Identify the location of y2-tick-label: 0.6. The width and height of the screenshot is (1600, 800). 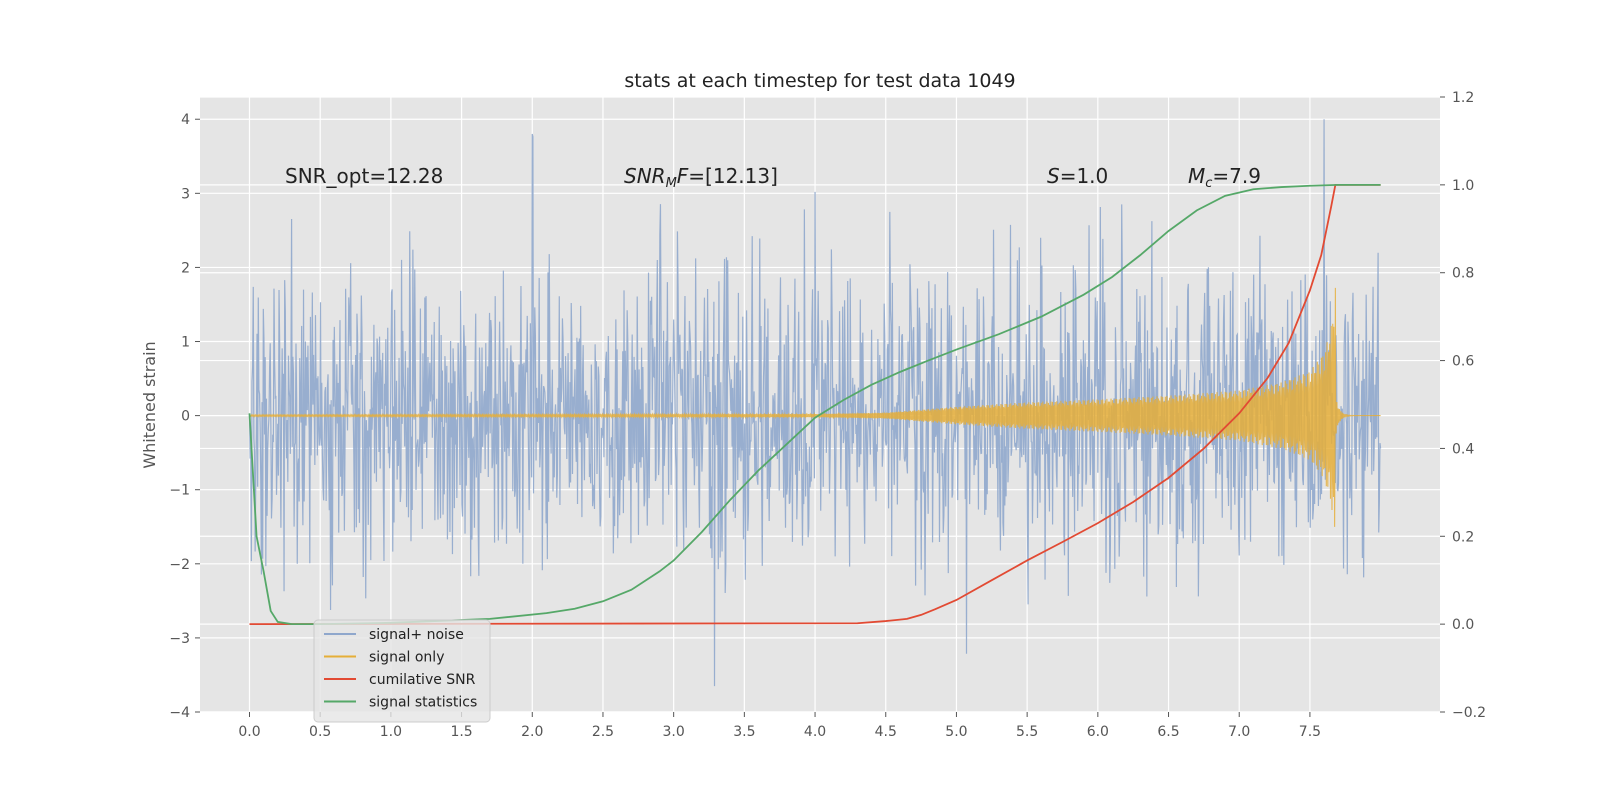
(1463, 362).